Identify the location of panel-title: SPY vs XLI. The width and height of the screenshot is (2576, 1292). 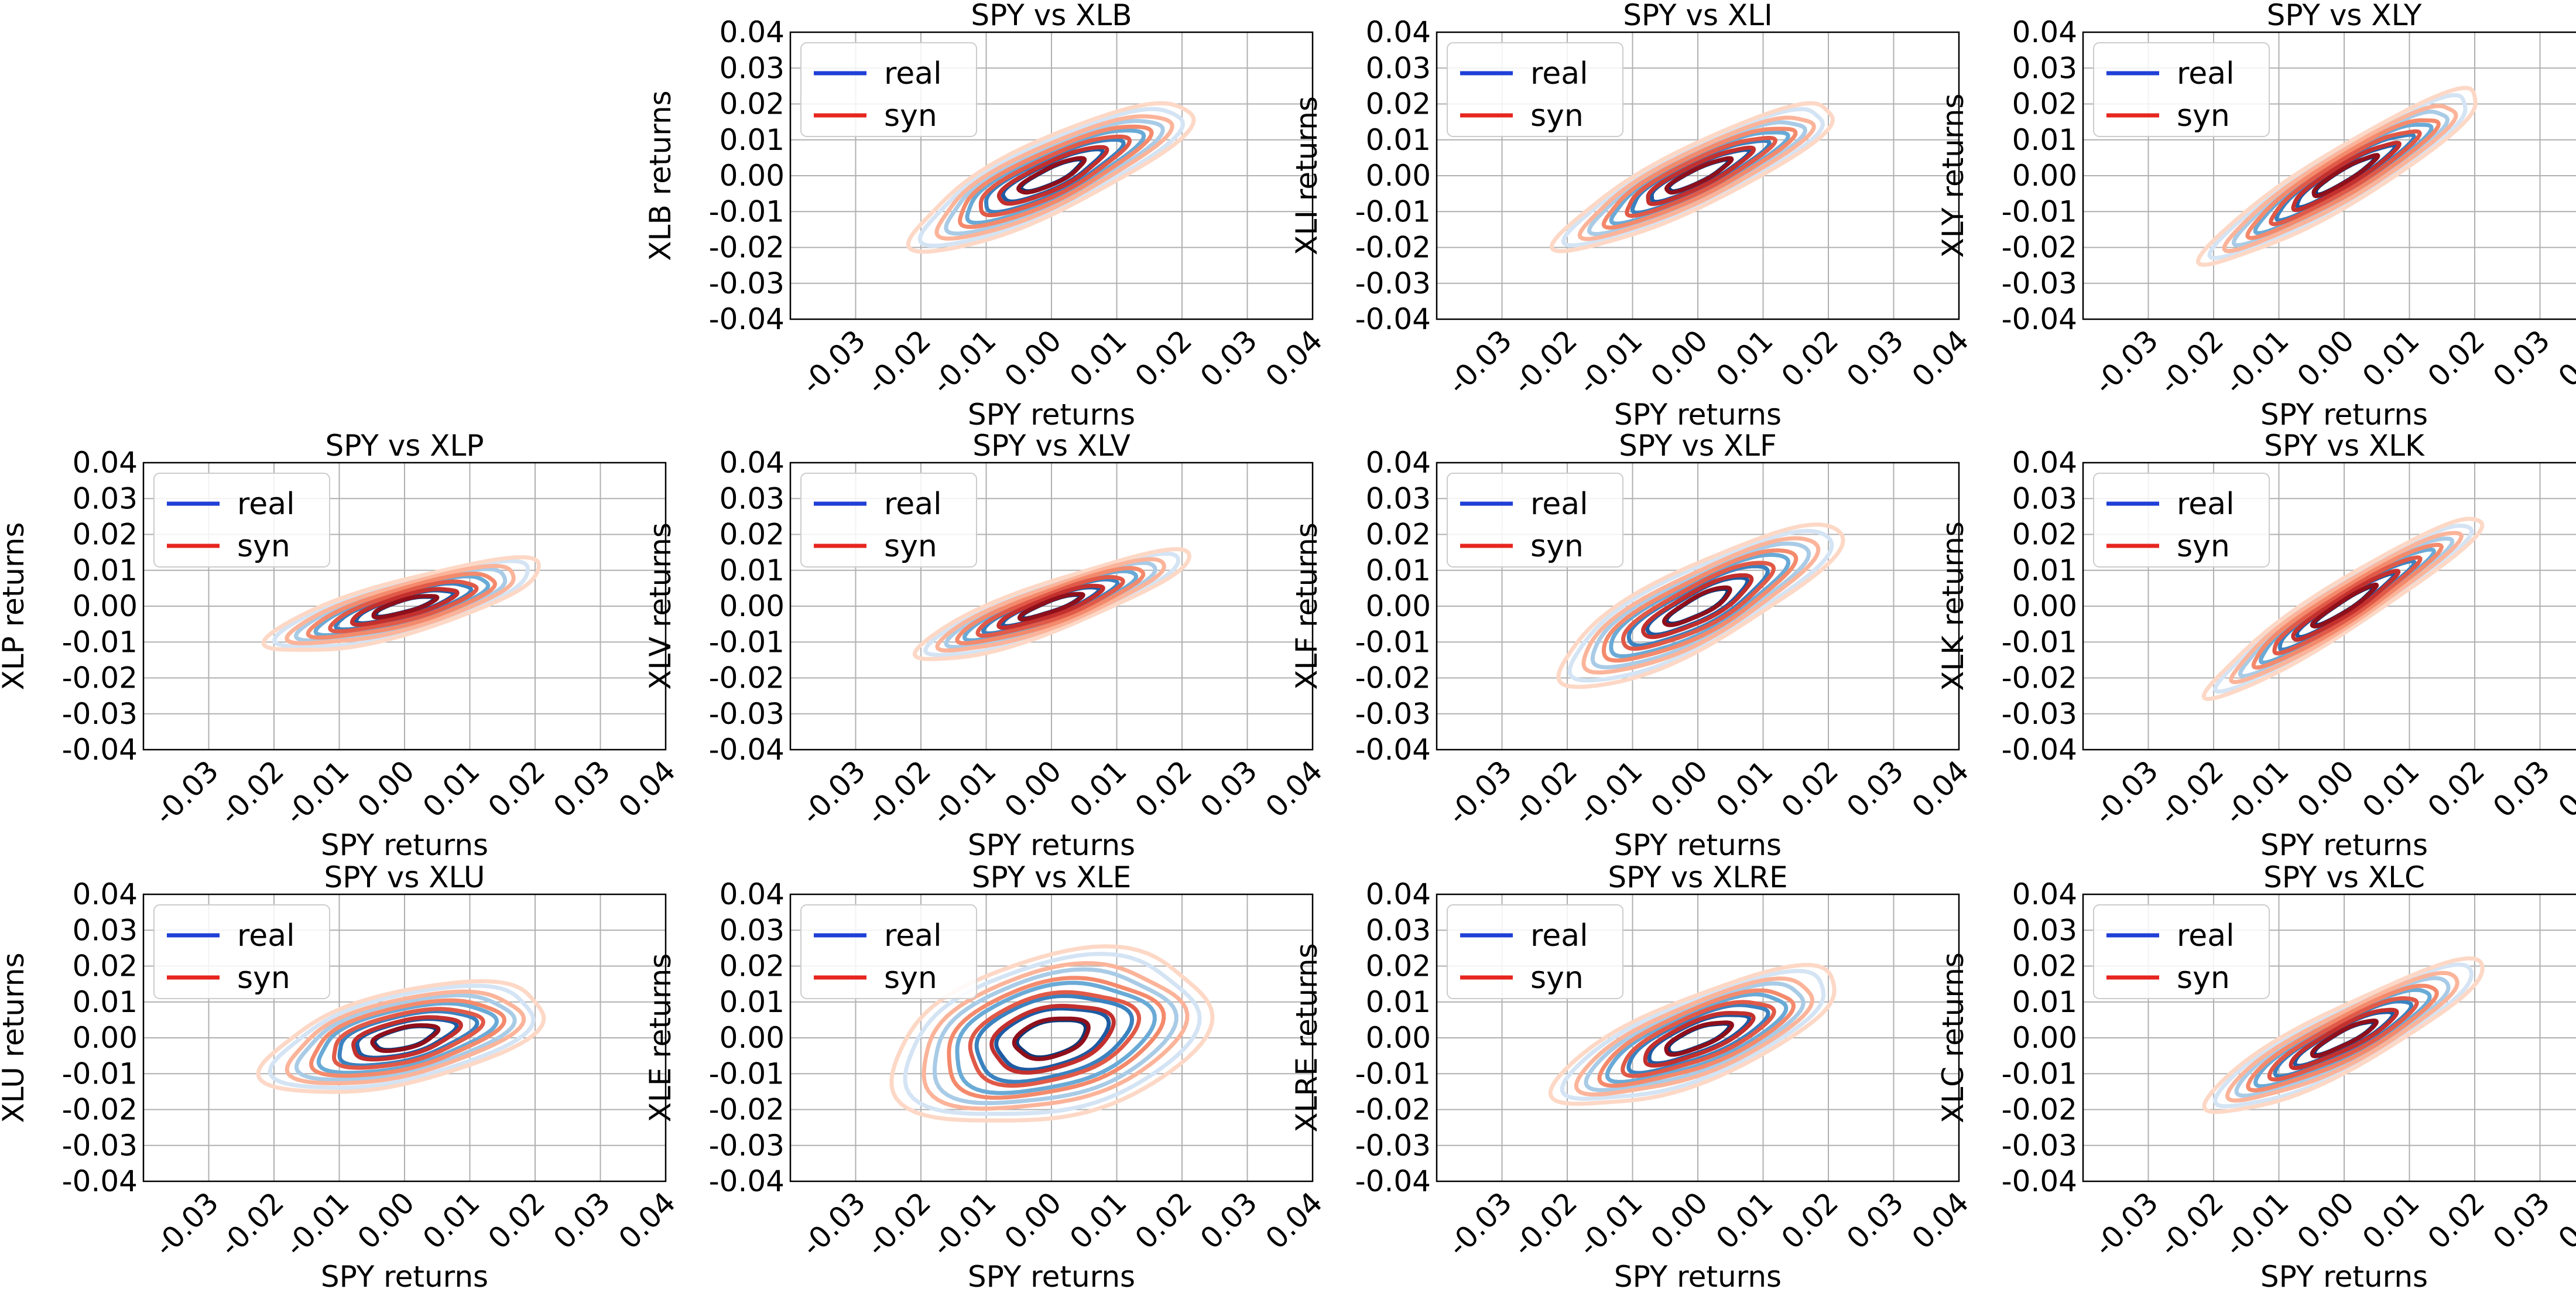
(1698, 16).